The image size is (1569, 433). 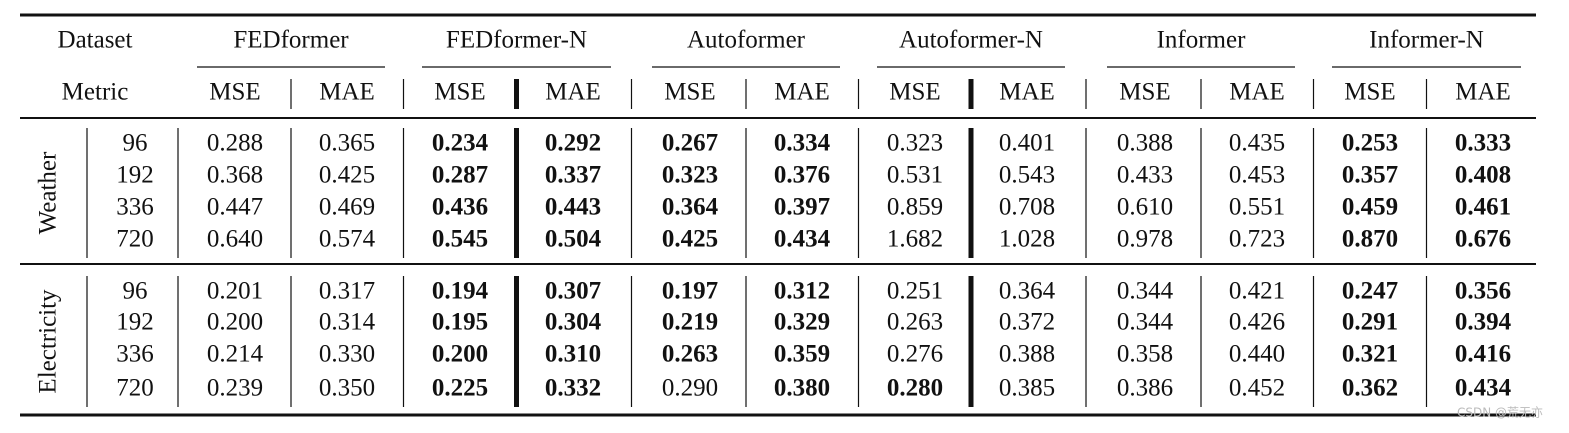 I want to click on cell-value: 0.421, so click(x=1257, y=291).